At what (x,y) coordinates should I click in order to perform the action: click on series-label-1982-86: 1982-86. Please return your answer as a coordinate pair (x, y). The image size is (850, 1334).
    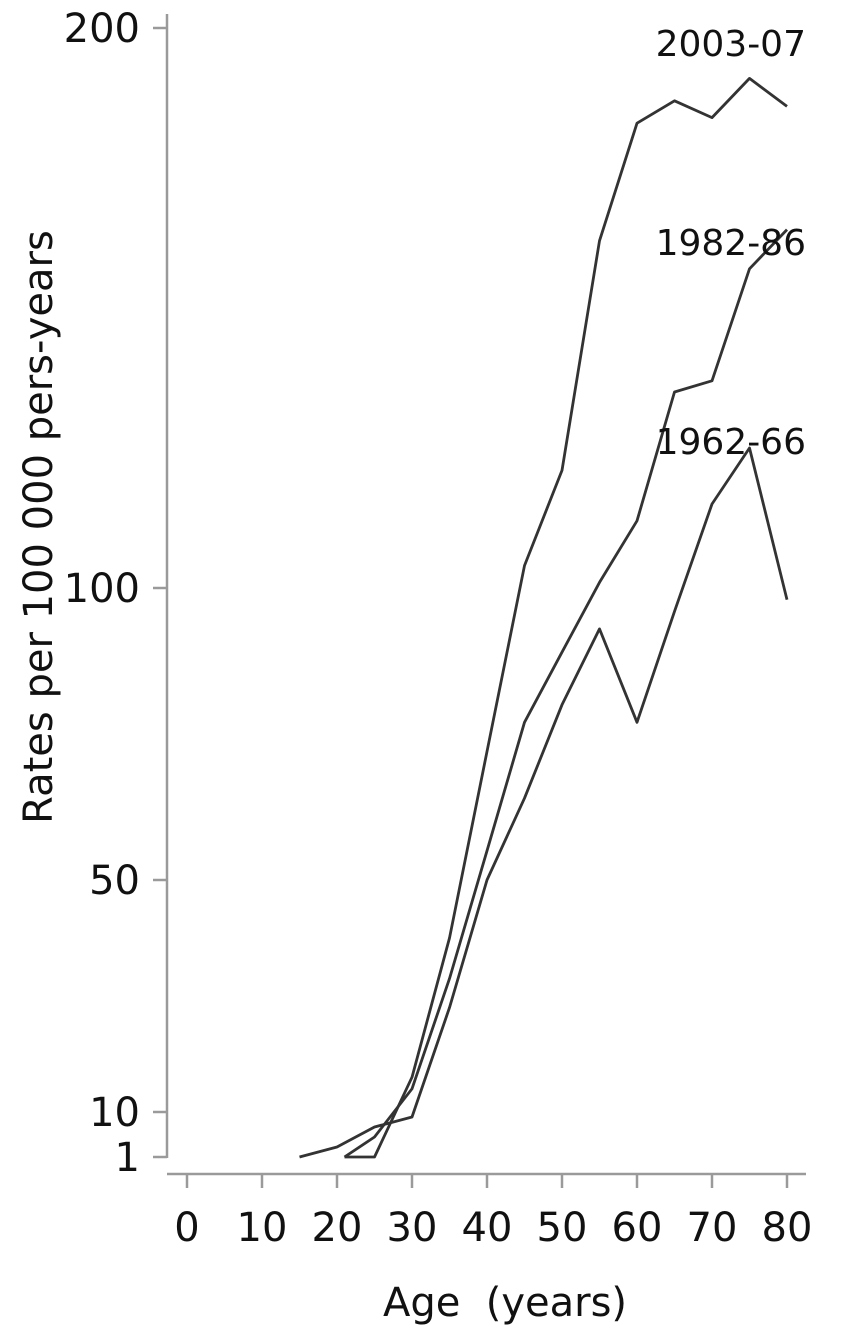
    Looking at the image, I should click on (731, 243).